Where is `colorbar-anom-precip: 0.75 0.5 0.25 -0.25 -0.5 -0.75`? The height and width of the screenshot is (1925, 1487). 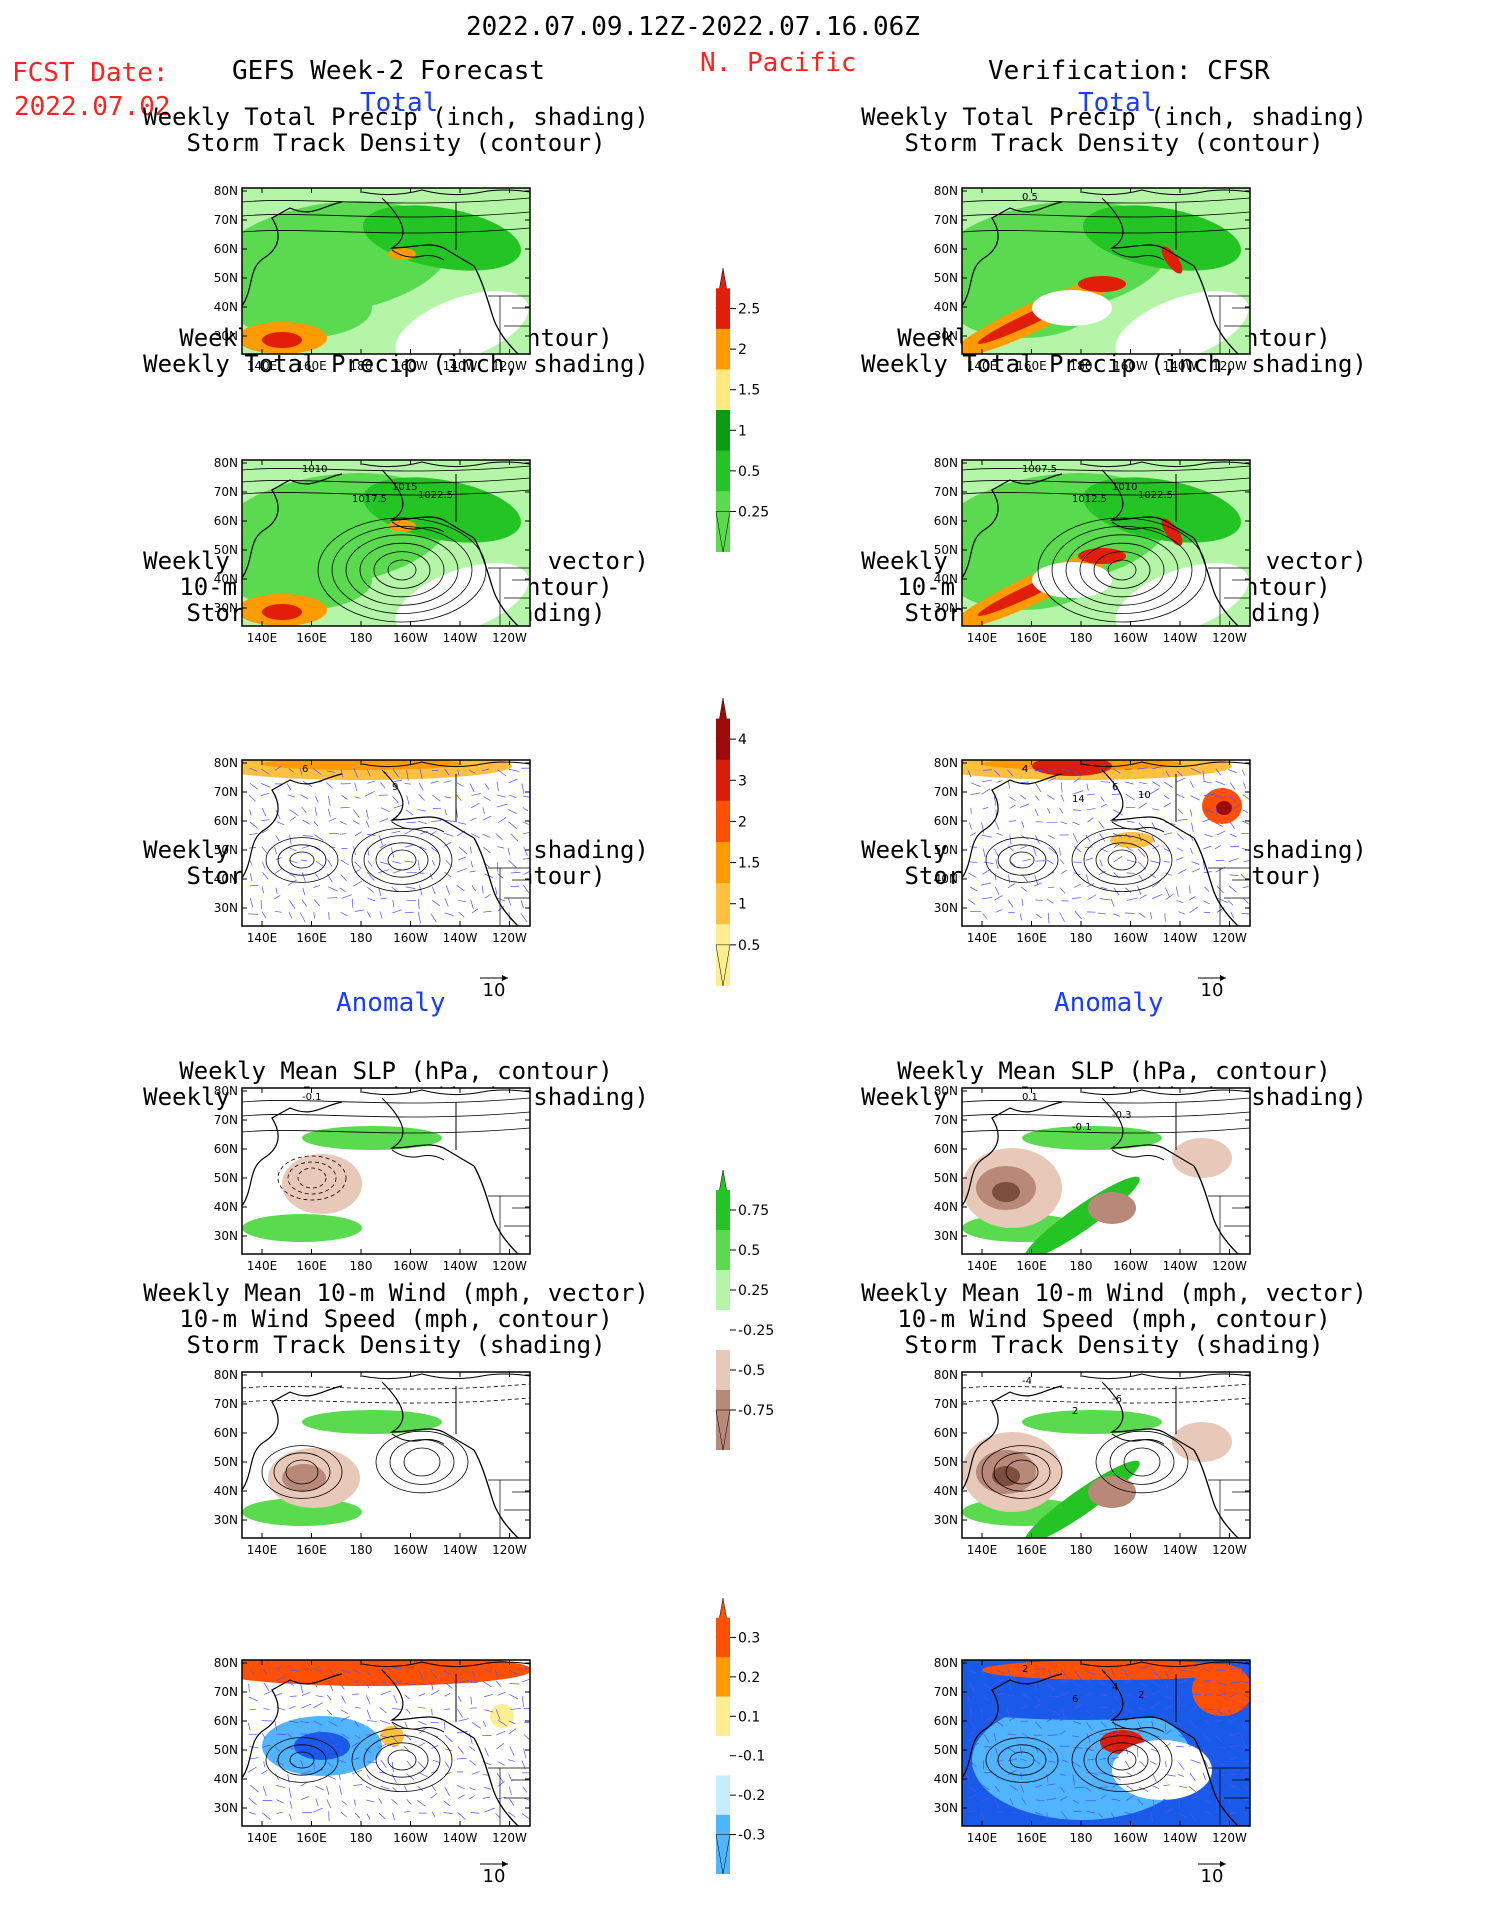 colorbar-anom-precip: 0.75 0.5 0.25 -0.25 -0.5 -0.75 is located at coordinates (744, 1310).